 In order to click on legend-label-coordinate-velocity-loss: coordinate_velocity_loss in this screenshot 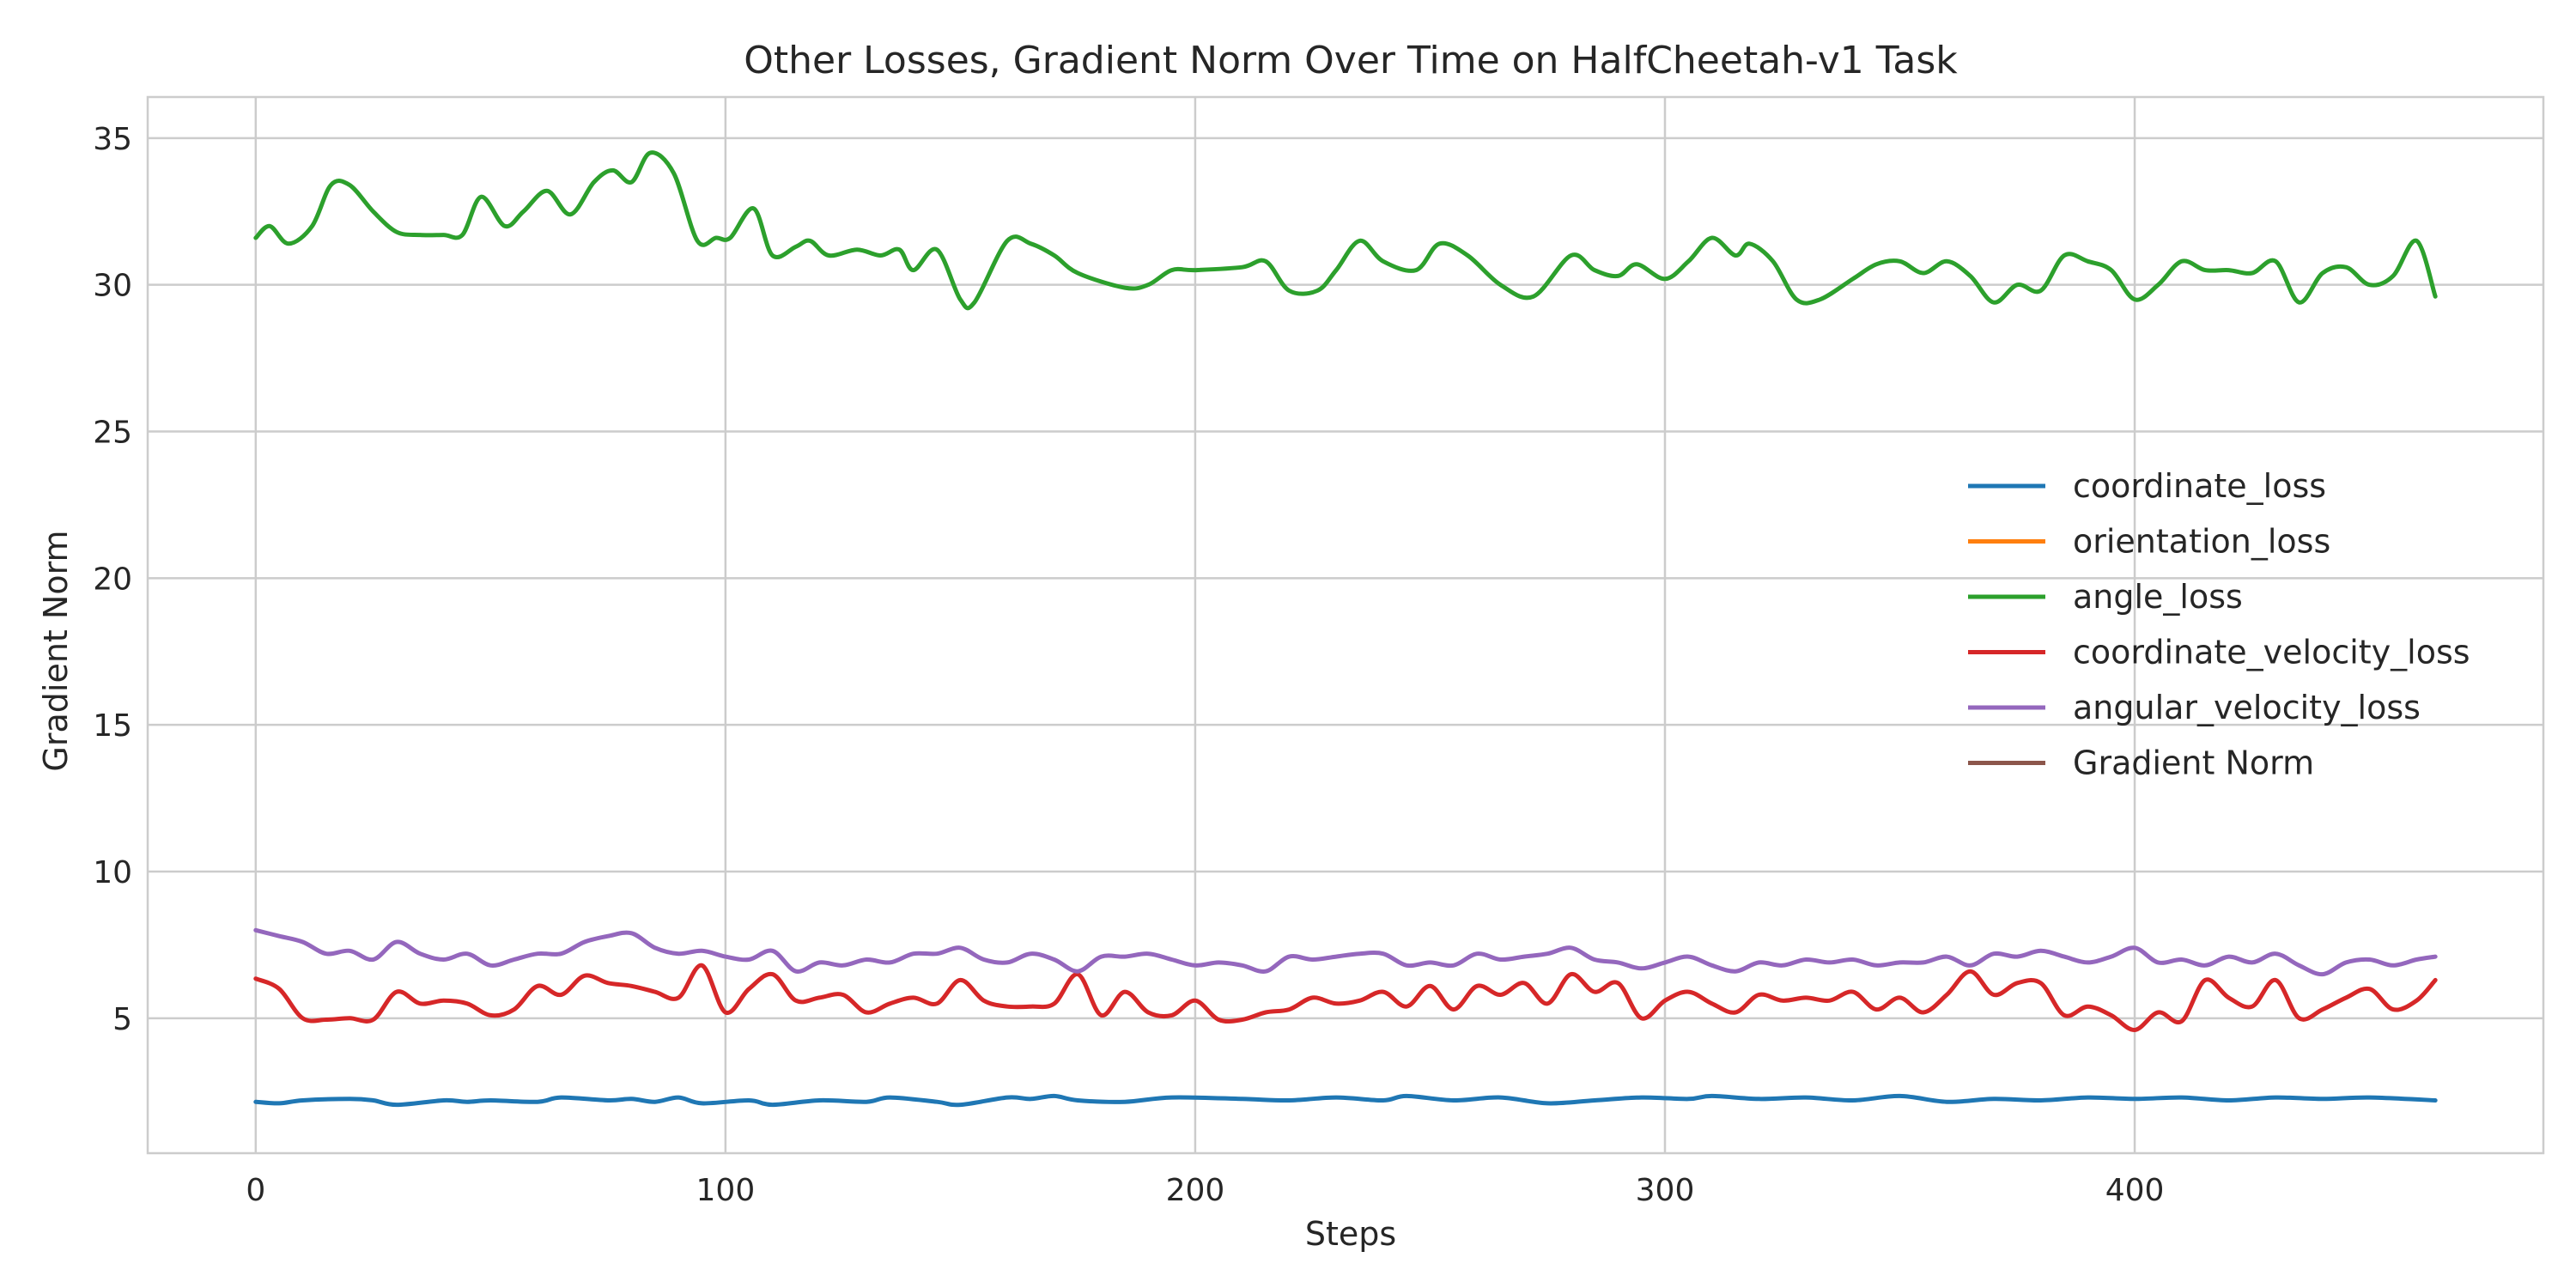, I will do `click(2272, 652)`.